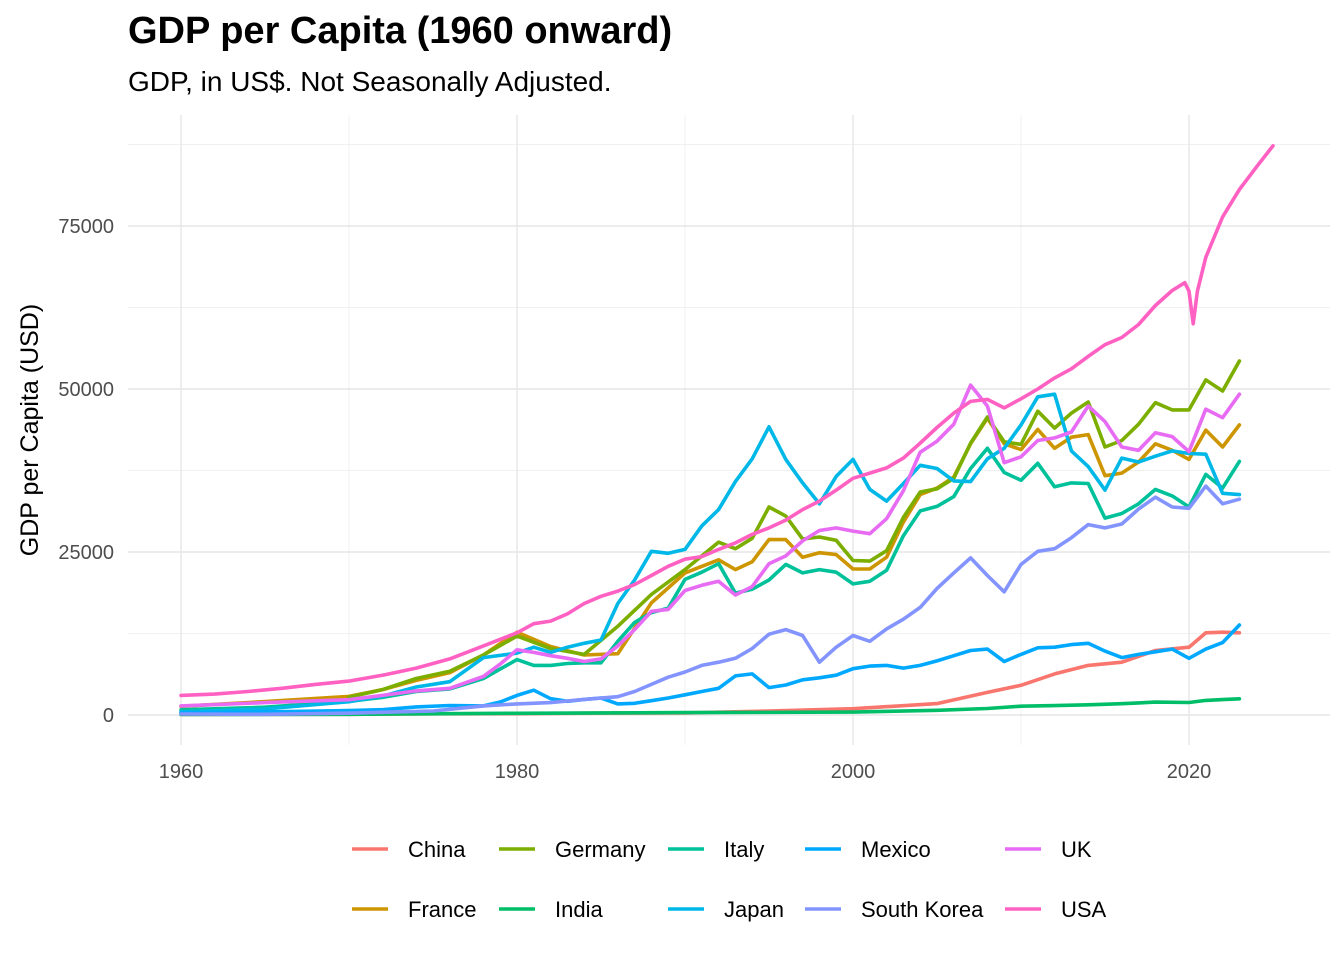  I want to click on legend-label-japan: Japan, so click(754, 909).